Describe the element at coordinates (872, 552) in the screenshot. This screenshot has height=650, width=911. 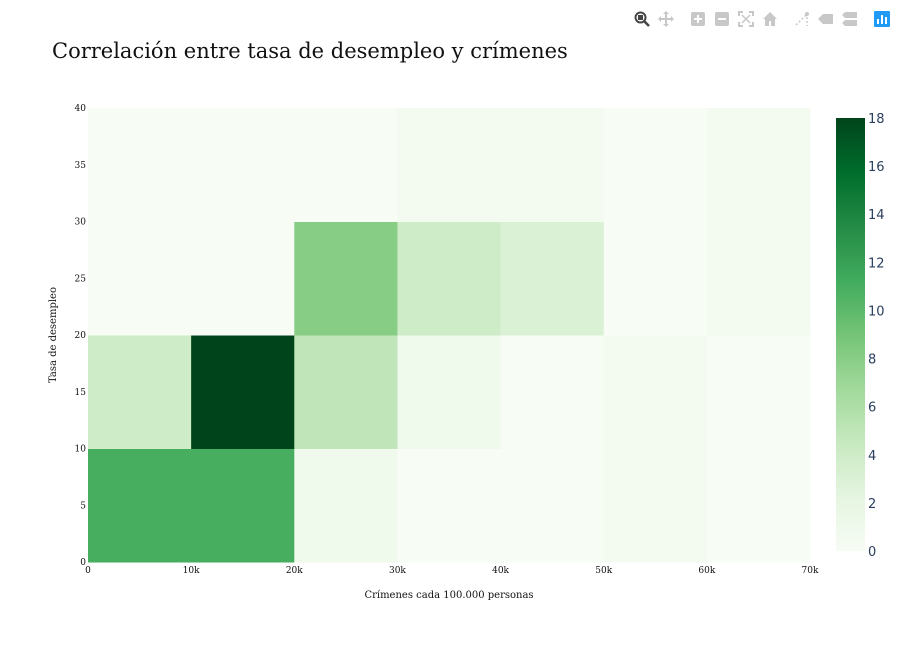
I see `colorbar-tick-label: 0` at that location.